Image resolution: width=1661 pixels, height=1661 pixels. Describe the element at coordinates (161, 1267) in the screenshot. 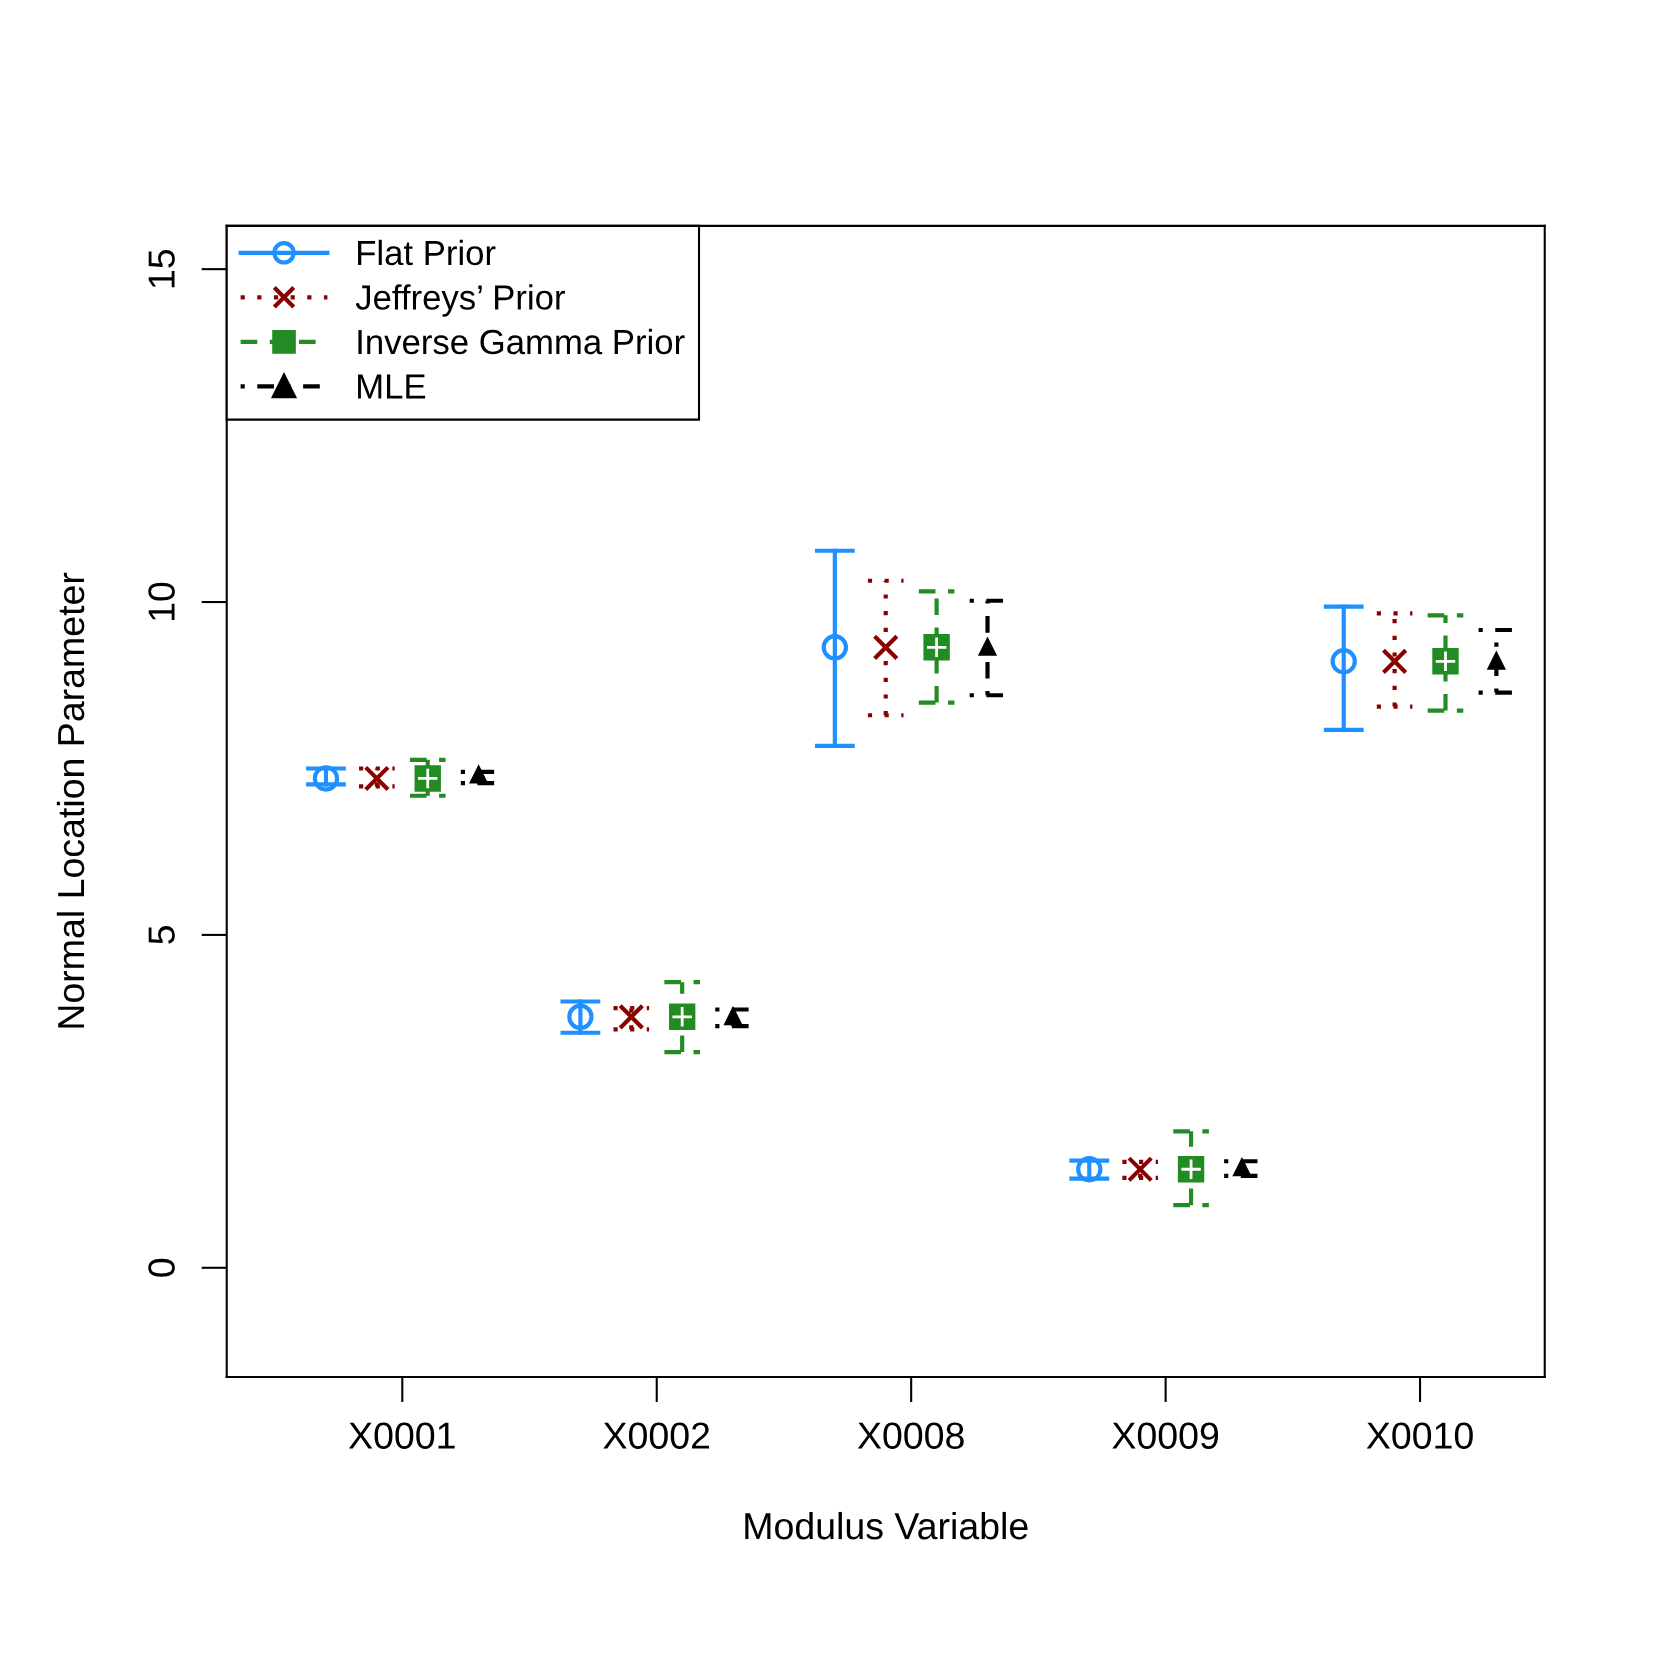

I see `y-tick-label: 0` at that location.